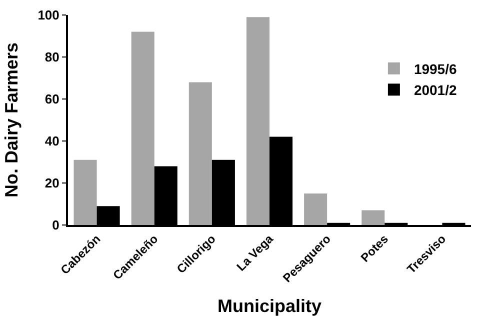  What do you see at coordinates (435, 68) in the screenshot?
I see `legend-label: 1995/6` at bounding box center [435, 68].